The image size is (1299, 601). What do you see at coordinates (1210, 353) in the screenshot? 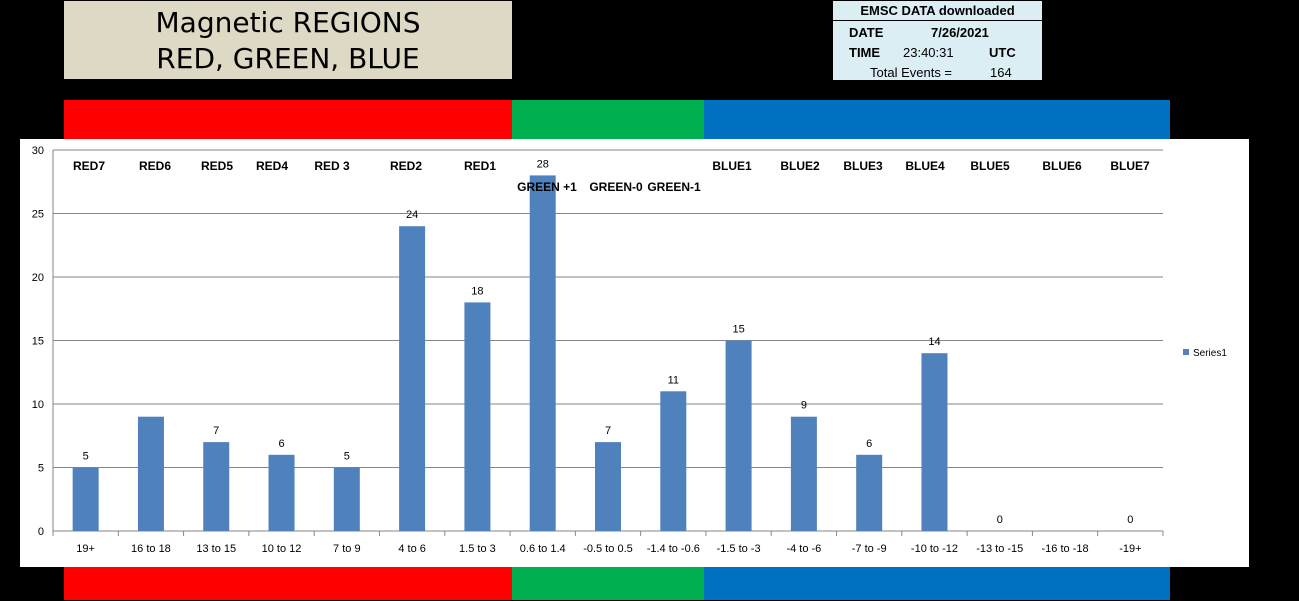
I see `legend-label: Series1` at bounding box center [1210, 353].